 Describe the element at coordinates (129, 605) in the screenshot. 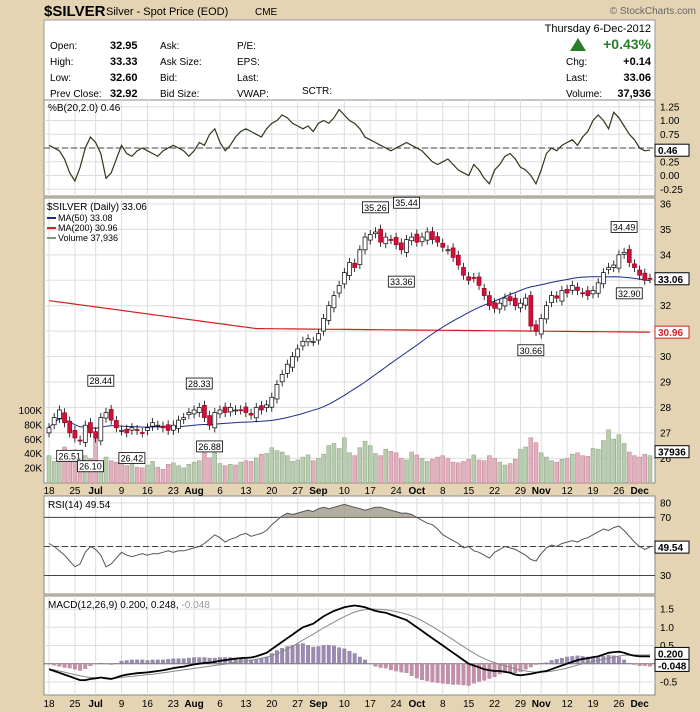

I see `macd-title: MACD(12,26,9) 0.200, 0.248, -0.048` at that location.